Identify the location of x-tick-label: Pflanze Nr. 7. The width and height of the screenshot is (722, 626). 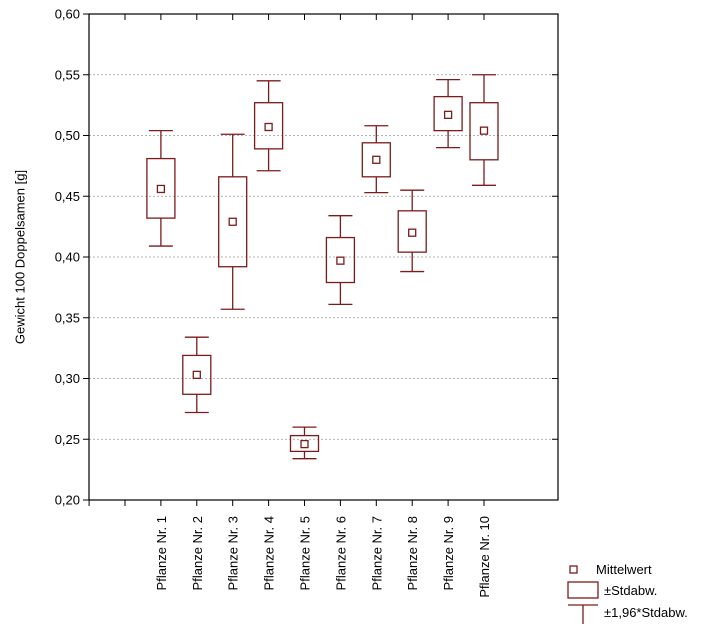
(376, 553).